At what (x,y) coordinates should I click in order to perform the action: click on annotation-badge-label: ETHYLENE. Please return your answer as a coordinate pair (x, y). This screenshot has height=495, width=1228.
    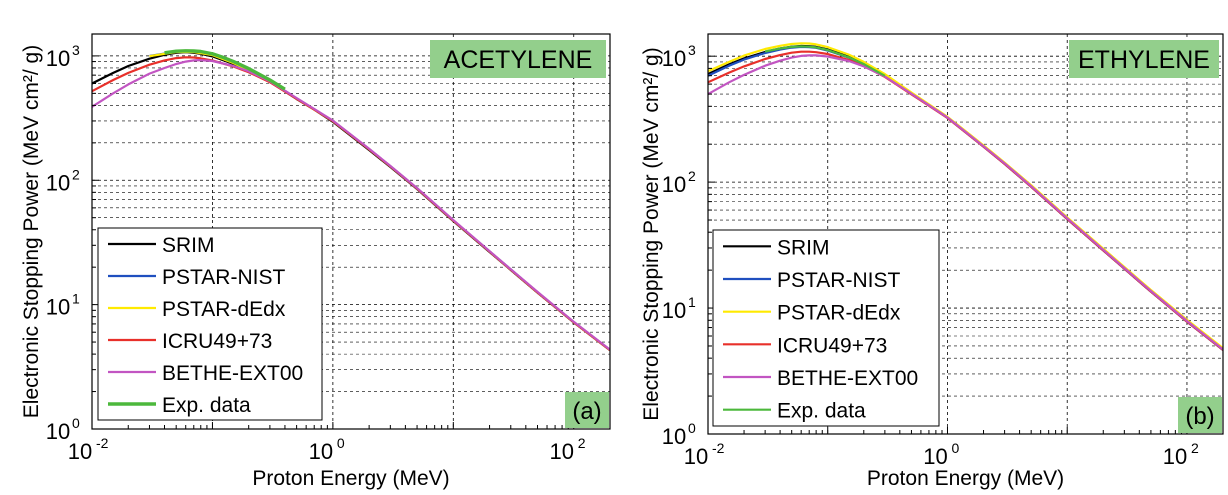
    Looking at the image, I should click on (1144, 60).